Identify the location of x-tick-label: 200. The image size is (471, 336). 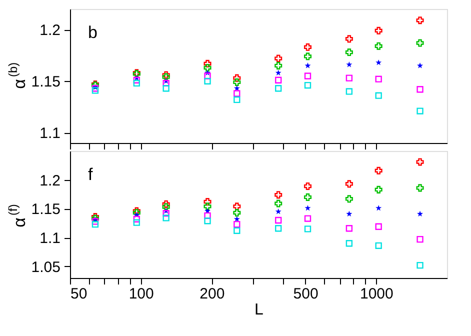
(212, 294).